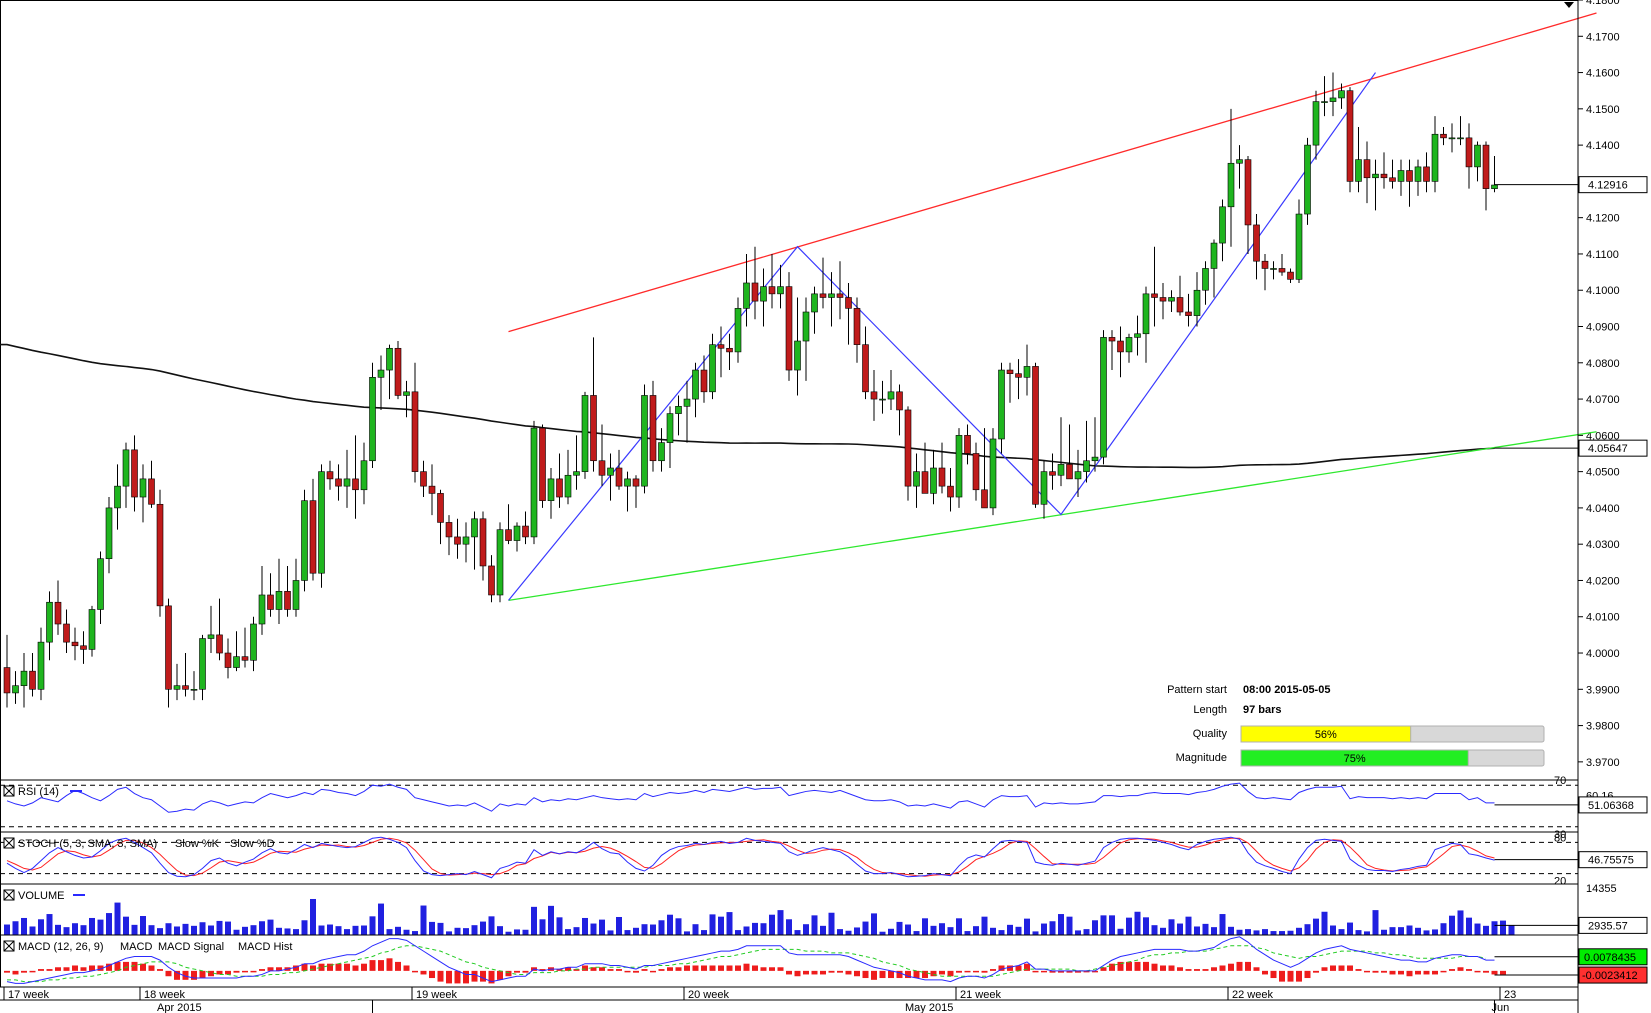 This screenshot has height=1013, width=1651. What do you see at coordinates (9, 895) in the screenshot?
I see `volume-close-icon-stroke` at bounding box center [9, 895].